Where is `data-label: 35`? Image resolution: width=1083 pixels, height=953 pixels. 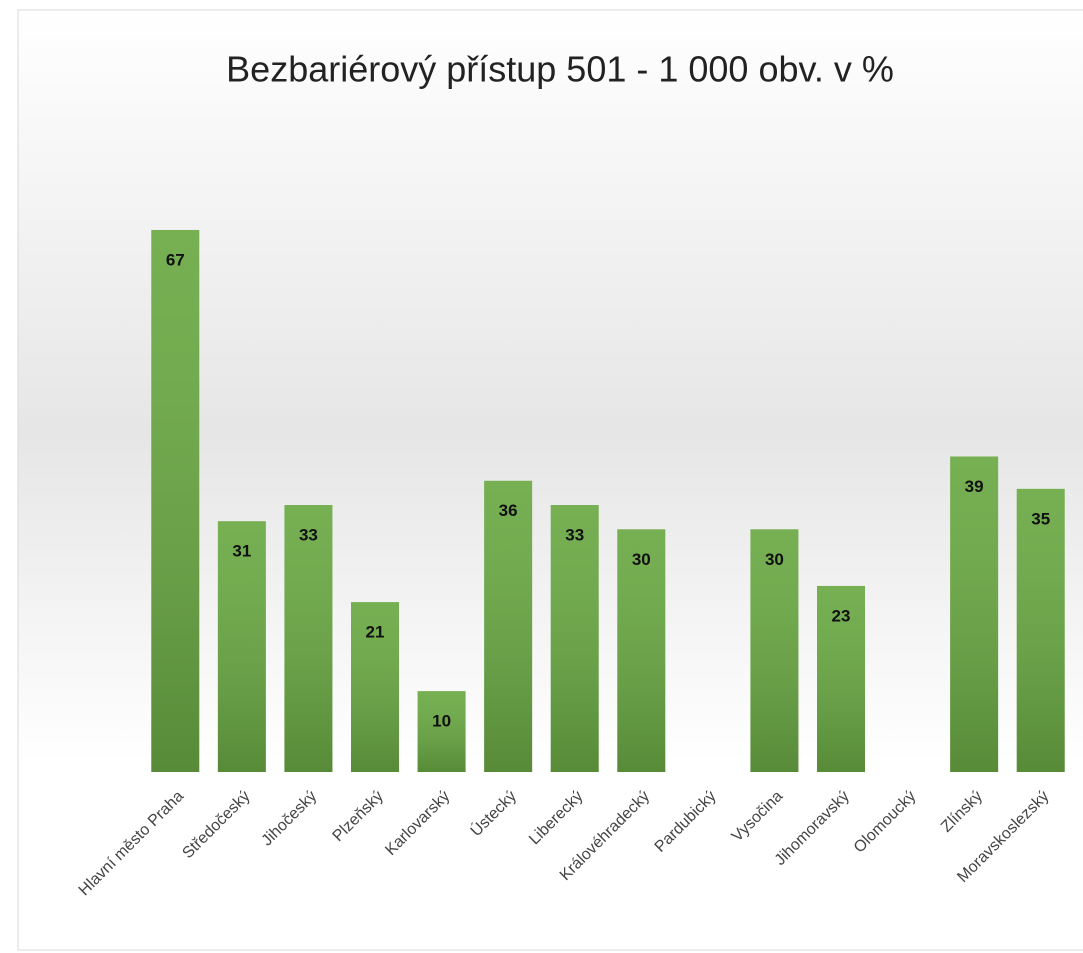
data-label: 35 is located at coordinates (1040, 518).